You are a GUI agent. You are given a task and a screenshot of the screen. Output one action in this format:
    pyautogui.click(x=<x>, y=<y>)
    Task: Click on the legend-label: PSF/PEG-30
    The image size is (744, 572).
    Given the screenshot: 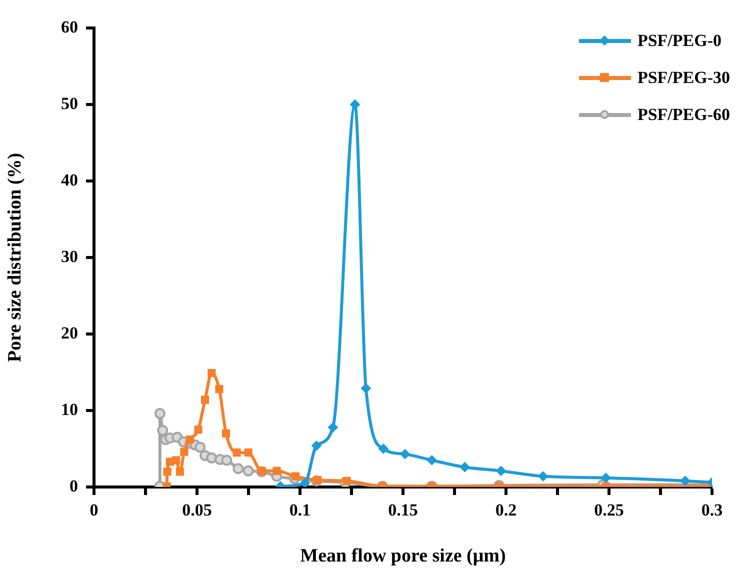 What is the action you would take?
    pyautogui.click(x=683, y=78)
    